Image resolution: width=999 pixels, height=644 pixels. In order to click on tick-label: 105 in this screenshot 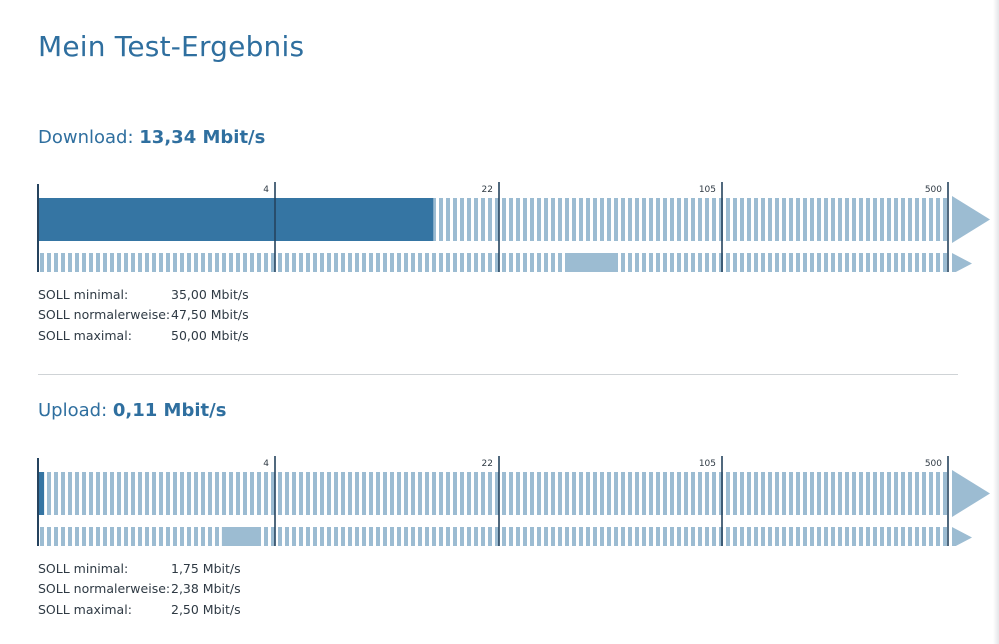, I will do `click(707, 190)`.